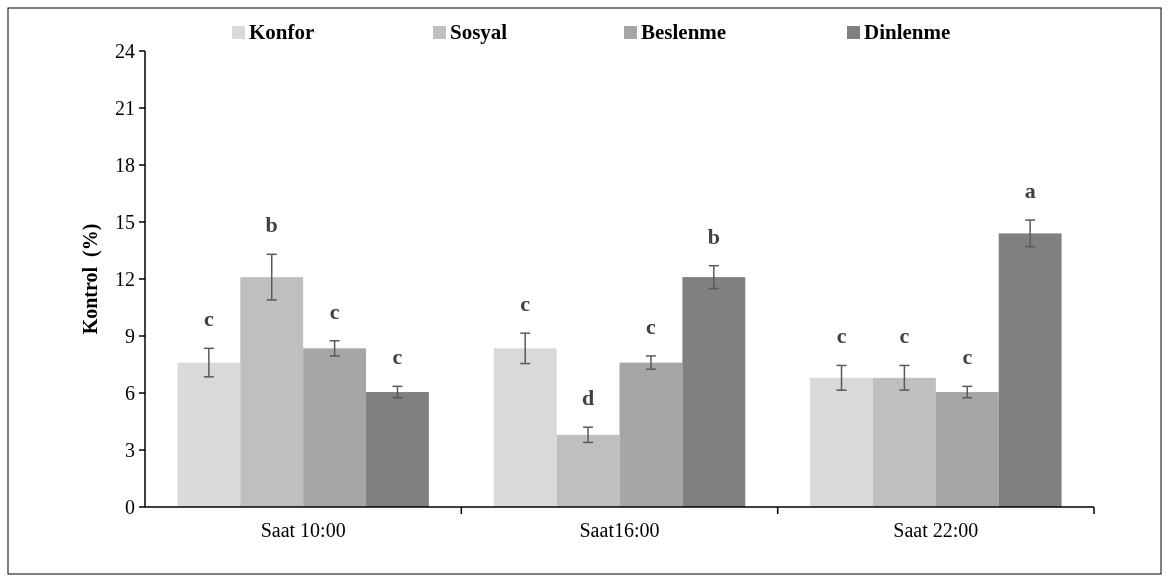  Describe the element at coordinates (90, 279) in the screenshot. I see `y-axis-title: Kontrol (%)` at that location.